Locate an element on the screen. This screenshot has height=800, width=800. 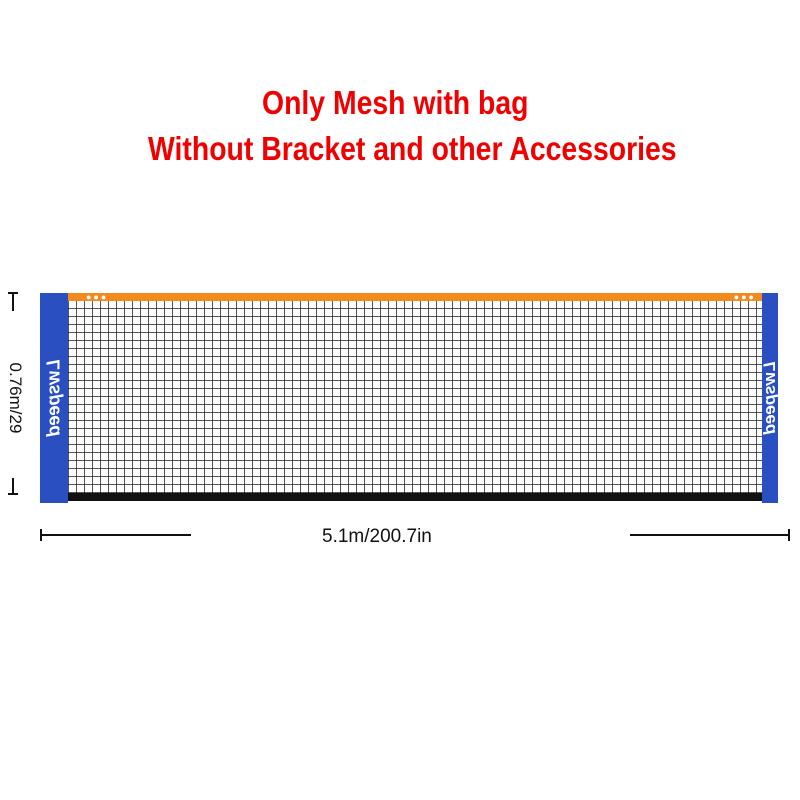
brand-logo-left: Lwspeed is located at coordinates (53, 398).